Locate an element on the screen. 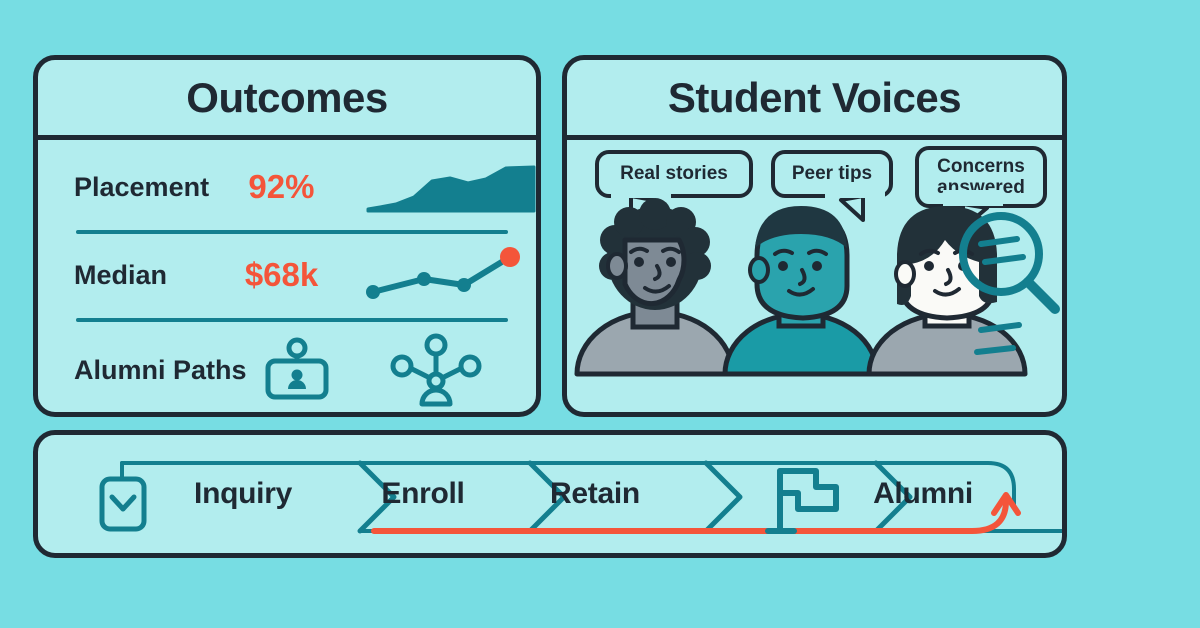  voices-card-header: Student Voices is located at coordinates (814, 100).